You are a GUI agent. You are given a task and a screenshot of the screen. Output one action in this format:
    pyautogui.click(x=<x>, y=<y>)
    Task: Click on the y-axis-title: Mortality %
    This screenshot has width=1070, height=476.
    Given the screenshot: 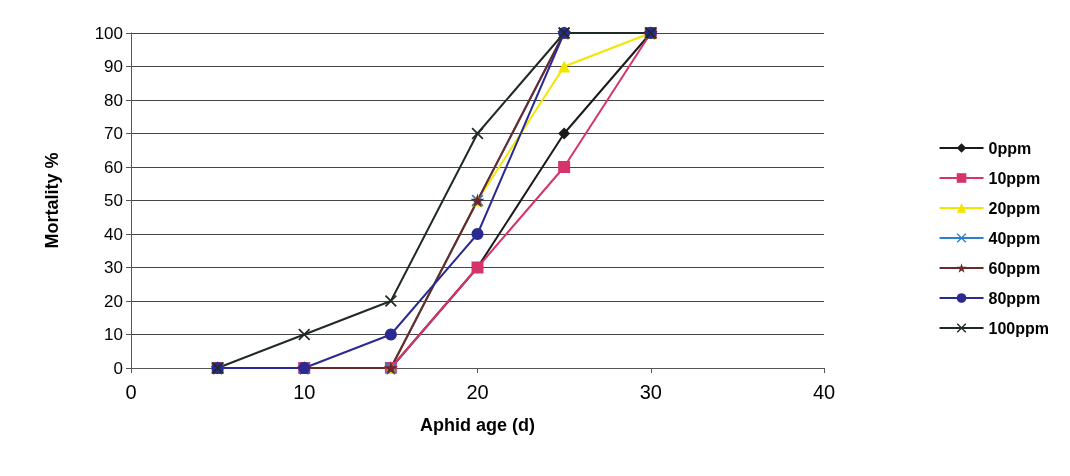 What is the action you would take?
    pyautogui.click(x=52, y=200)
    